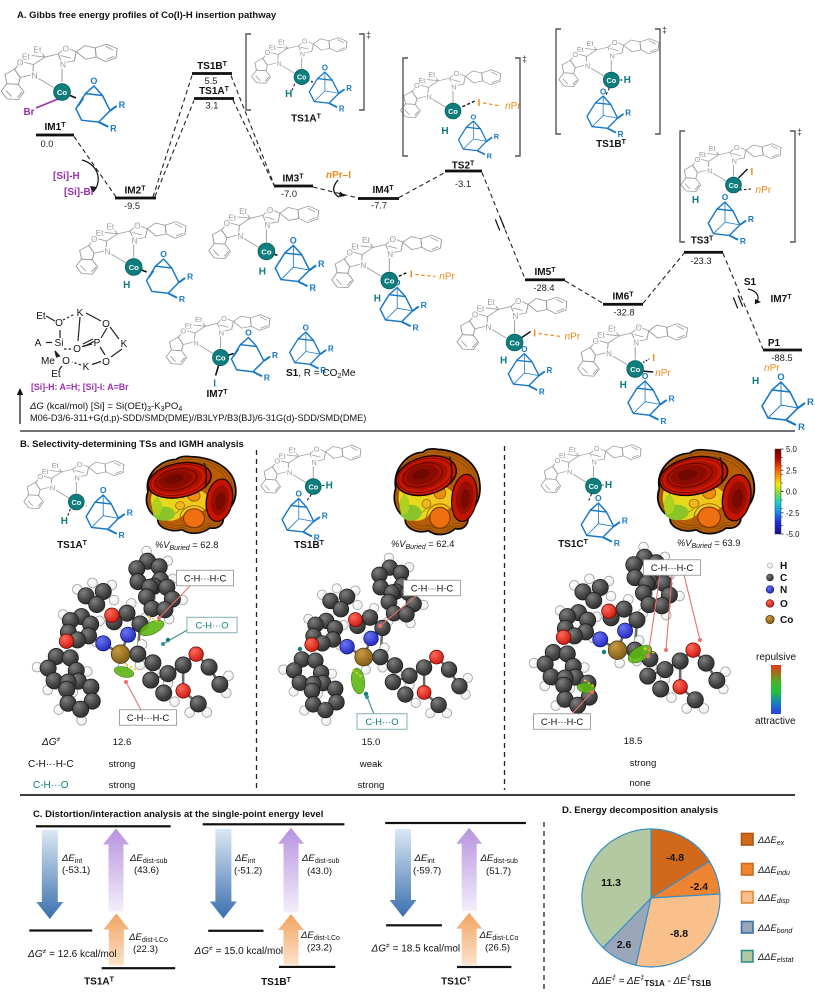  I want to click on svg-text: C, so click(783, 578).